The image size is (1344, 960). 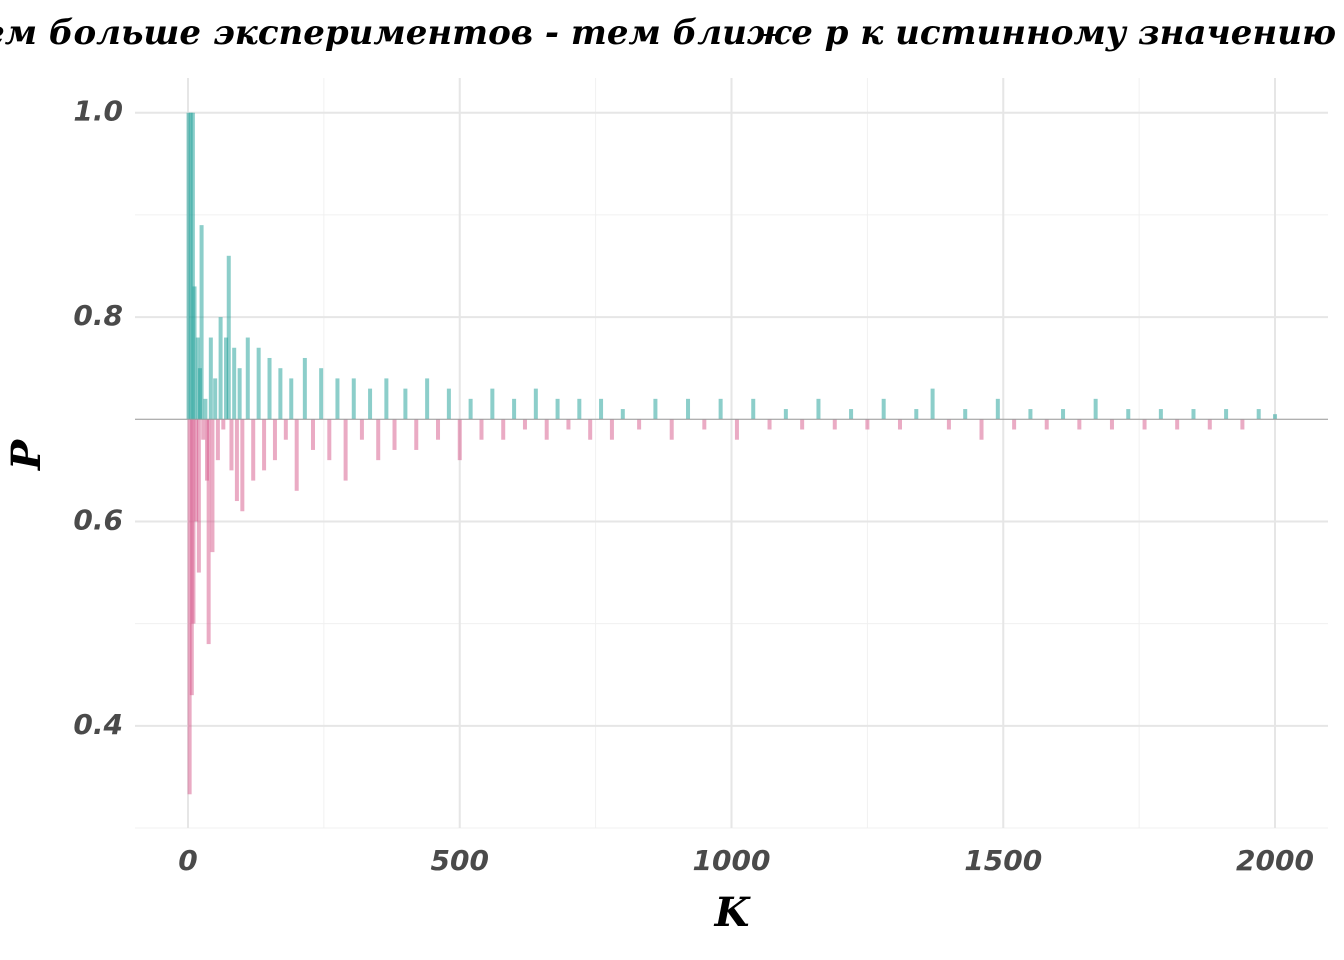 What do you see at coordinates (98, 315) in the screenshot?
I see `y-tick-label: 0.8` at bounding box center [98, 315].